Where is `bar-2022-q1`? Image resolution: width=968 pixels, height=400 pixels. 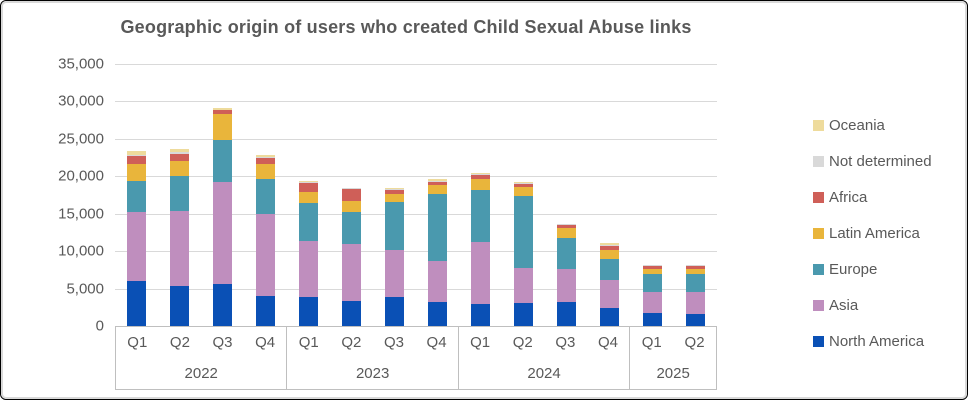 bar-2022-q1 is located at coordinates (136, 238).